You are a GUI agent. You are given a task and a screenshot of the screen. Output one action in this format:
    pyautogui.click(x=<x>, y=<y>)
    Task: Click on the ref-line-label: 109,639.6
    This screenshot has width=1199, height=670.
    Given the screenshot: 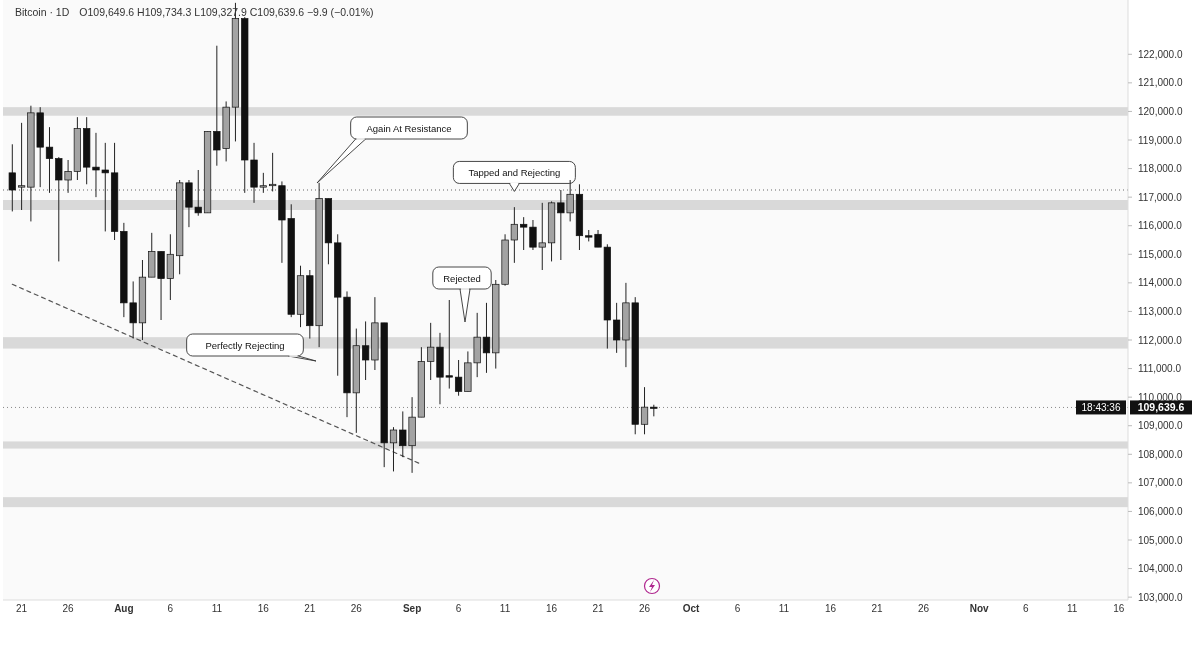 What is the action you would take?
    pyautogui.click(x=1161, y=407)
    